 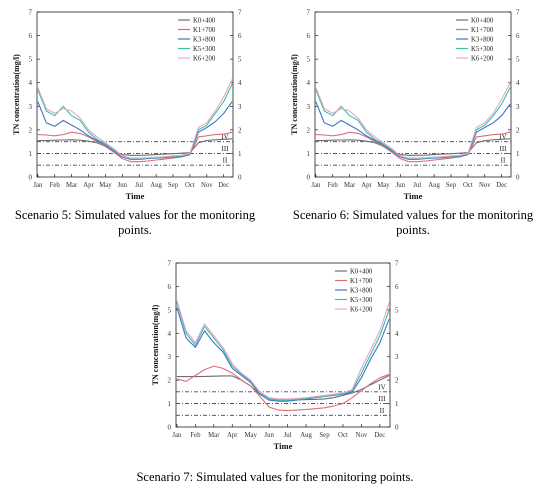 I want to click on y-tick-label-left: 2, so click(x=309, y=130).